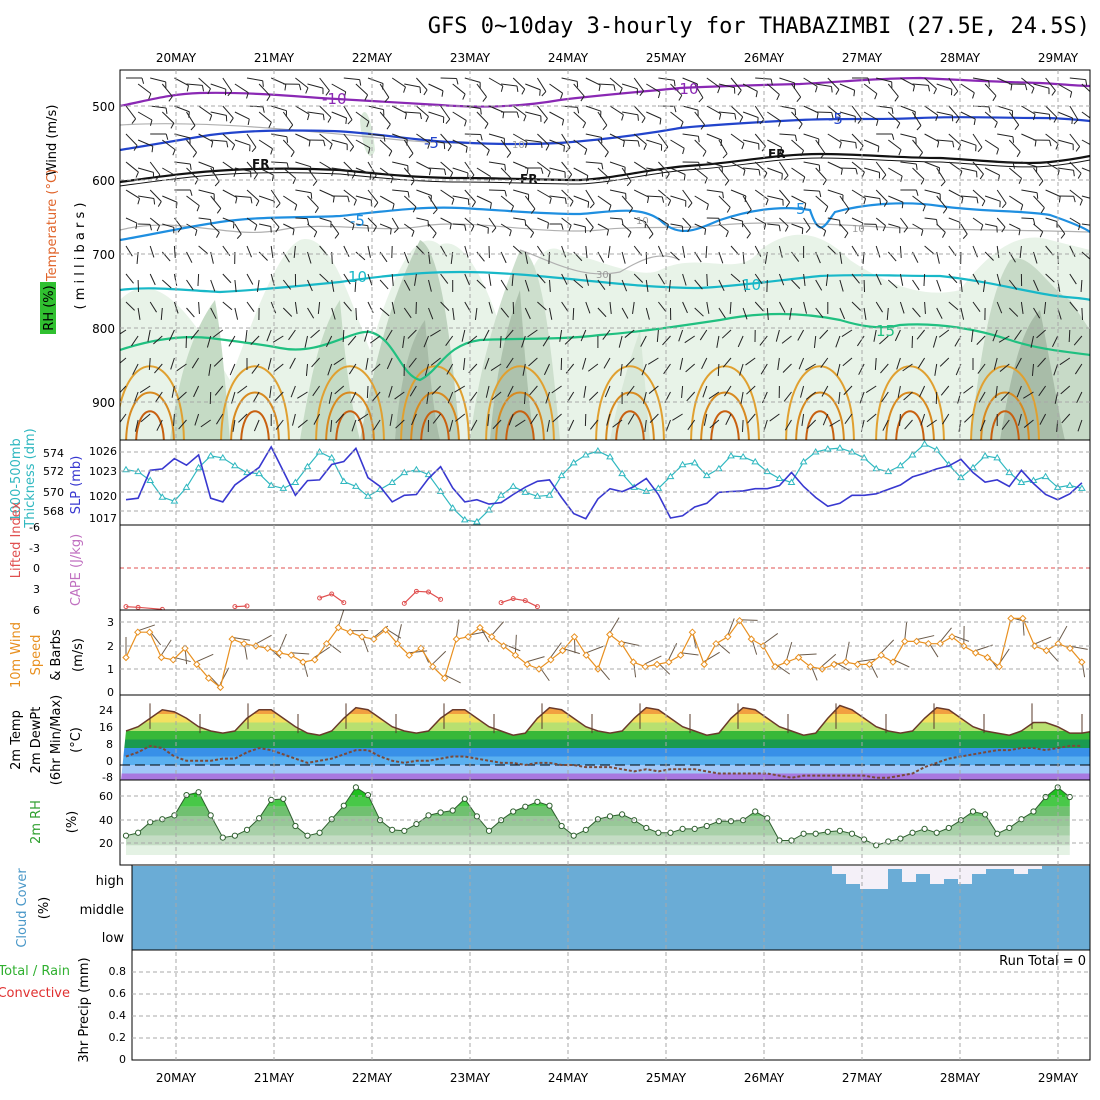  I want to click on cloud-tick: high, so click(110, 881).